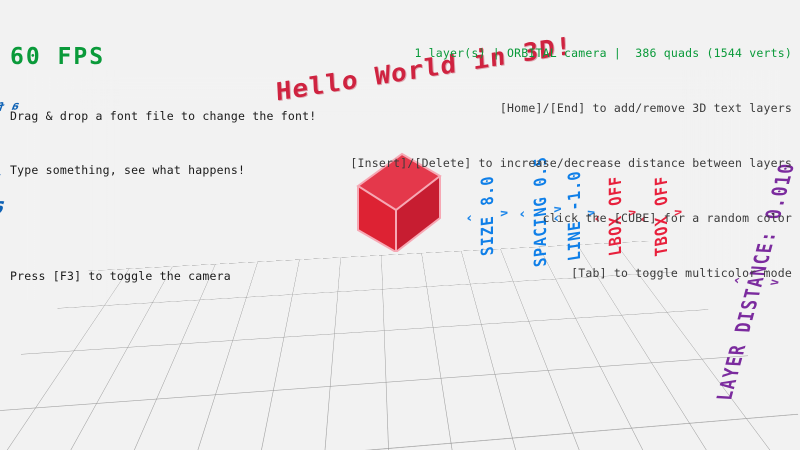  I want to click on cube-object, so click(398, 200).